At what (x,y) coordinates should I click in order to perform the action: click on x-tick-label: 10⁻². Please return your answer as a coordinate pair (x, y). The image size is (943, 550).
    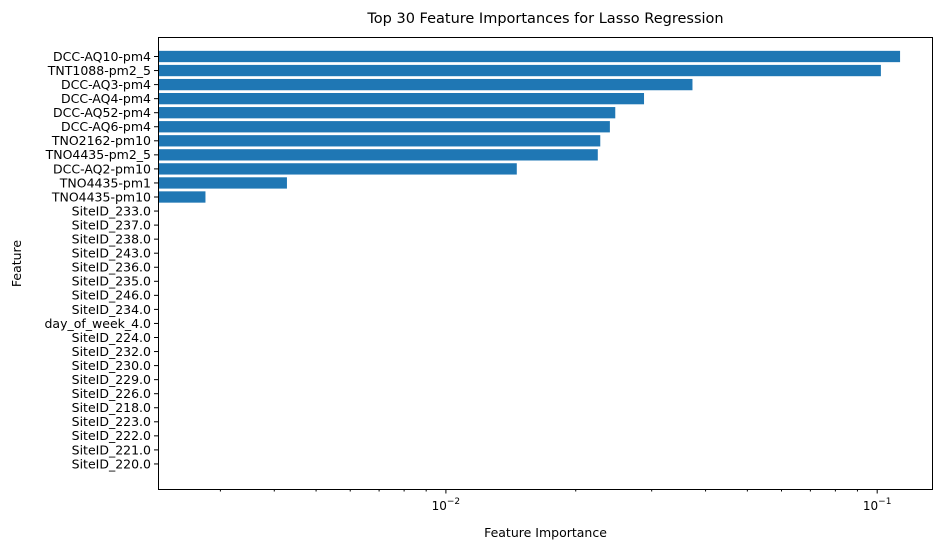
    Looking at the image, I should click on (446, 505).